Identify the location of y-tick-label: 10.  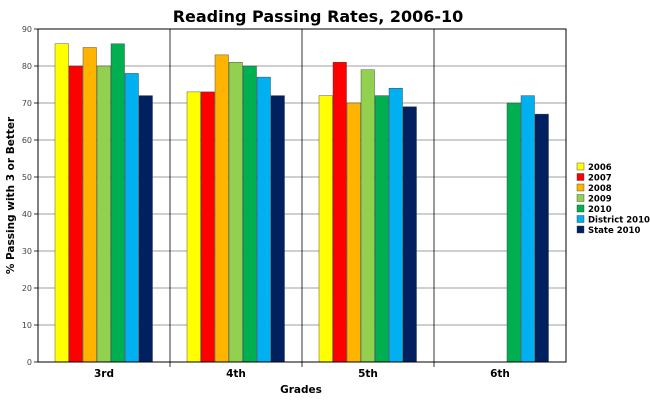
(27, 325).